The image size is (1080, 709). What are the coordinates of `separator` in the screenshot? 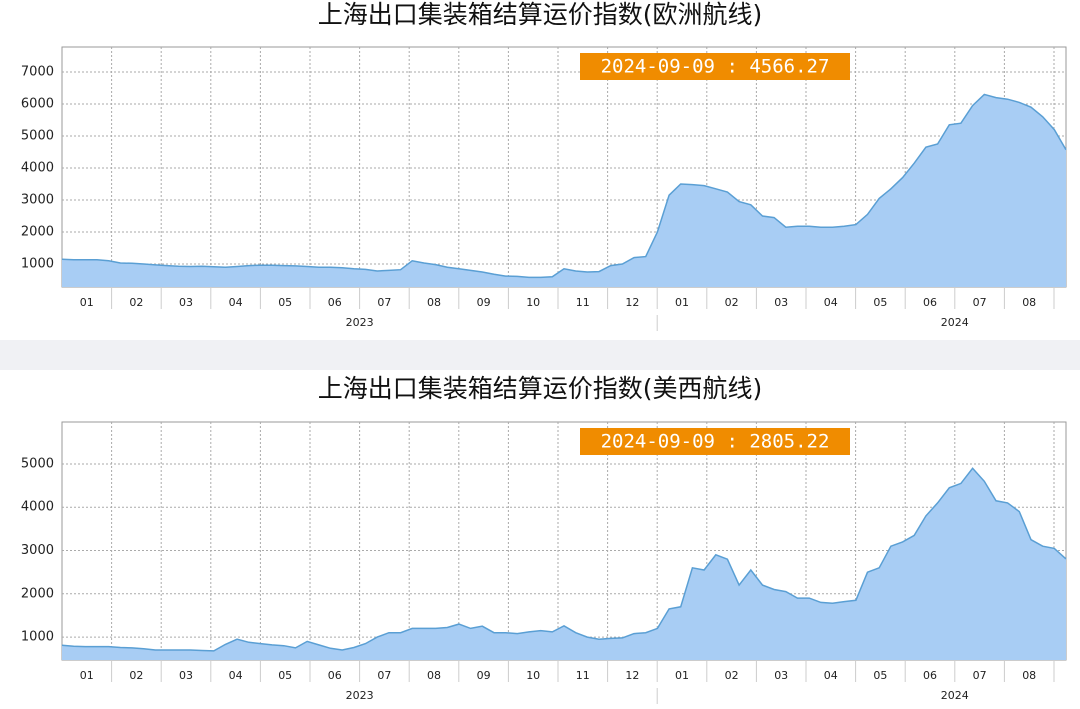 It's located at (540, 355).